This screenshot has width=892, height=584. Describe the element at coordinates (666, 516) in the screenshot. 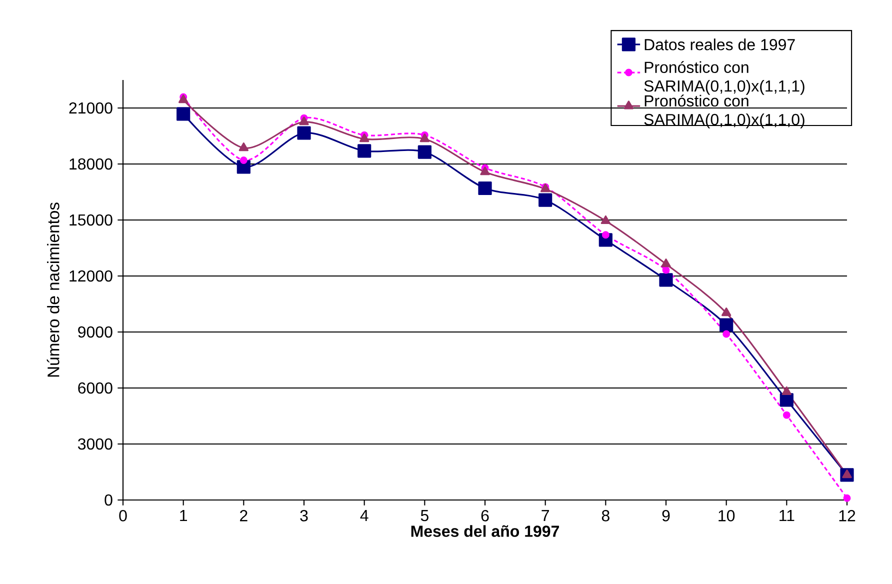

I see `x-tick-label: 9` at that location.